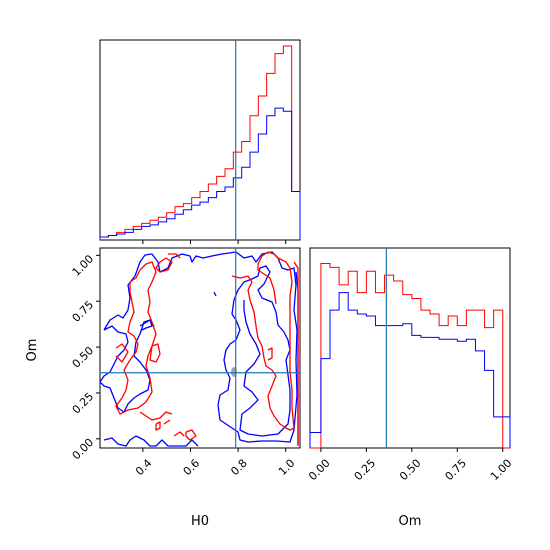 The image size is (550, 550). What do you see at coordinates (192, 468) in the screenshot?
I see `contour-xtick-label-1: 0.6` at bounding box center [192, 468].